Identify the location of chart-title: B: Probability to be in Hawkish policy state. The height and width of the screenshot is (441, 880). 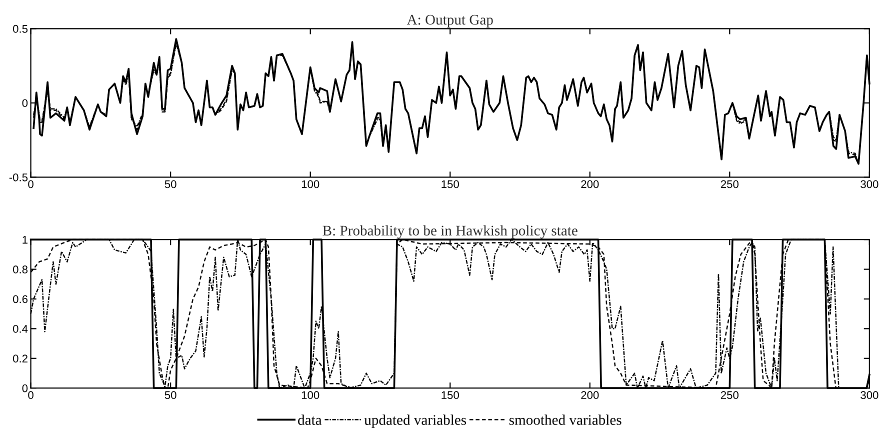
(450, 232).